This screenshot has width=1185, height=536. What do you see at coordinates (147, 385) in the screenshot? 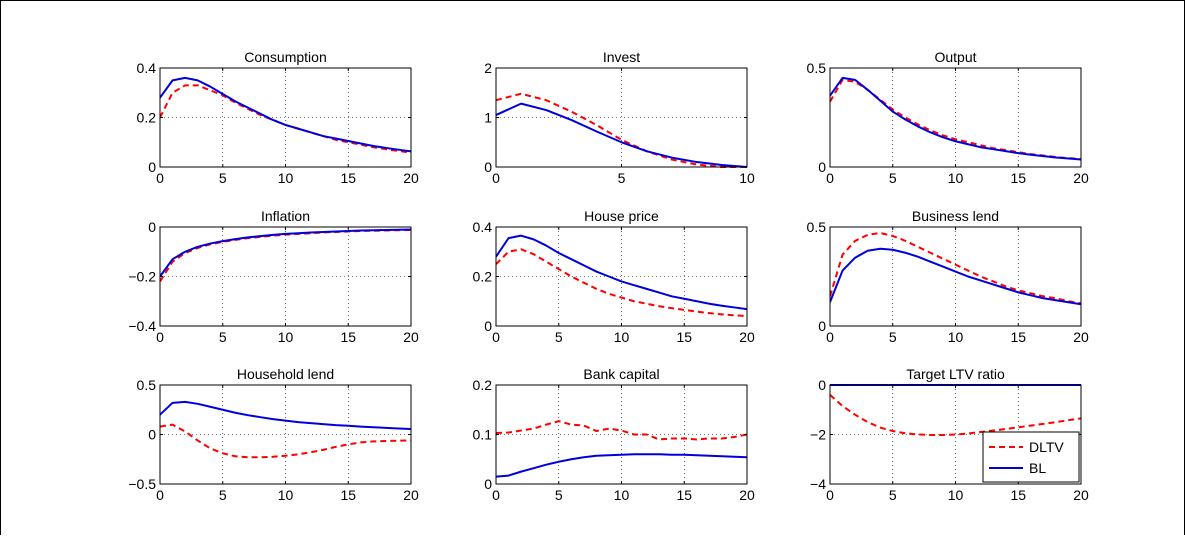
I see `household-lend-ytick-label: 0.5` at bounding box center [147, 385].